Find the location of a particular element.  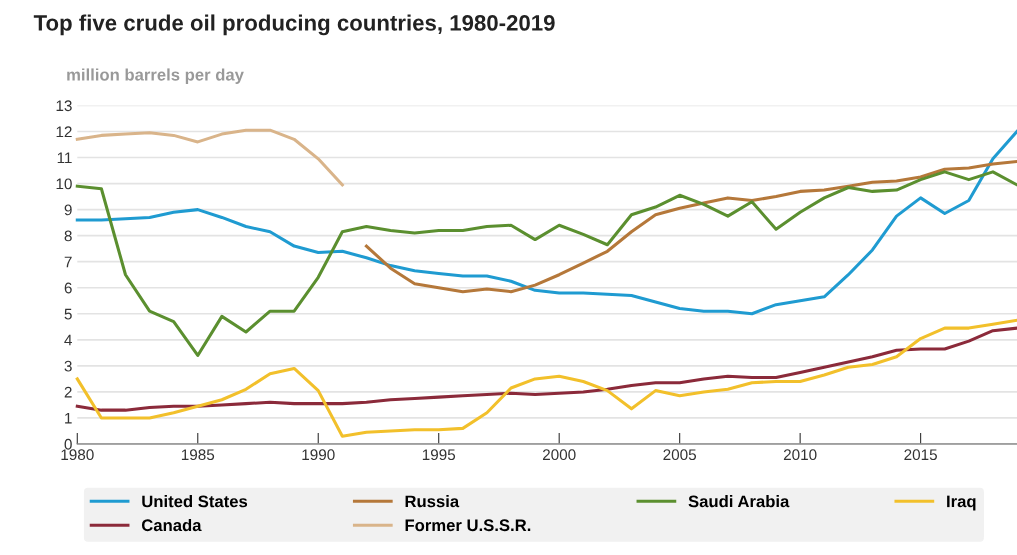

y-tick-label: 11 is located at coordinates (64, 158).